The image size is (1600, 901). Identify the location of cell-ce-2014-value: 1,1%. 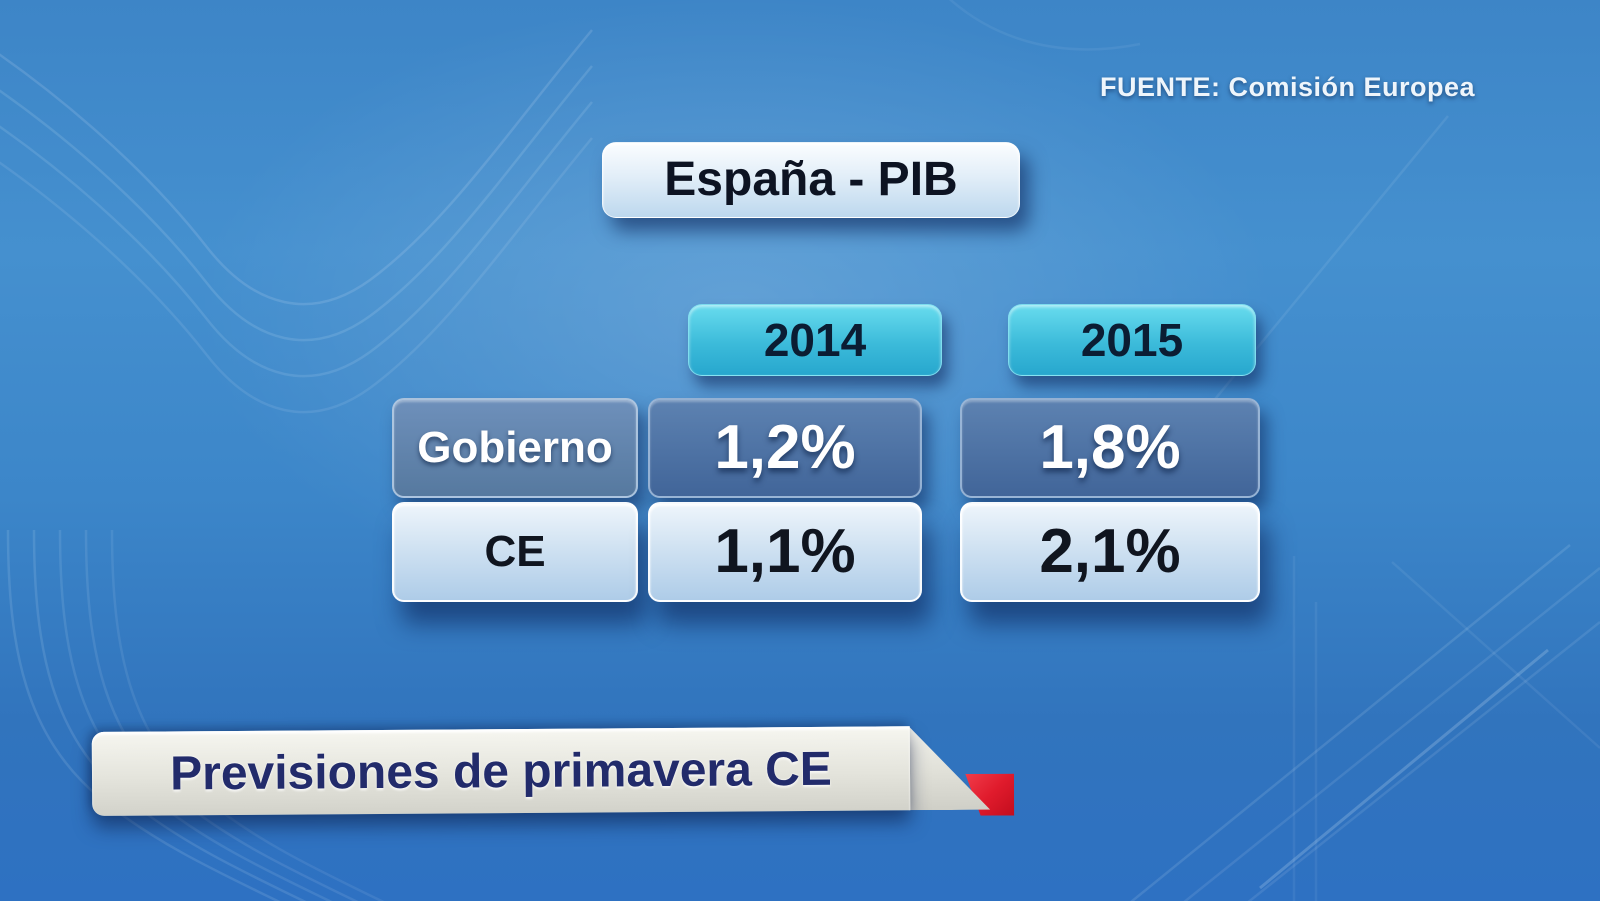
(785, 551).